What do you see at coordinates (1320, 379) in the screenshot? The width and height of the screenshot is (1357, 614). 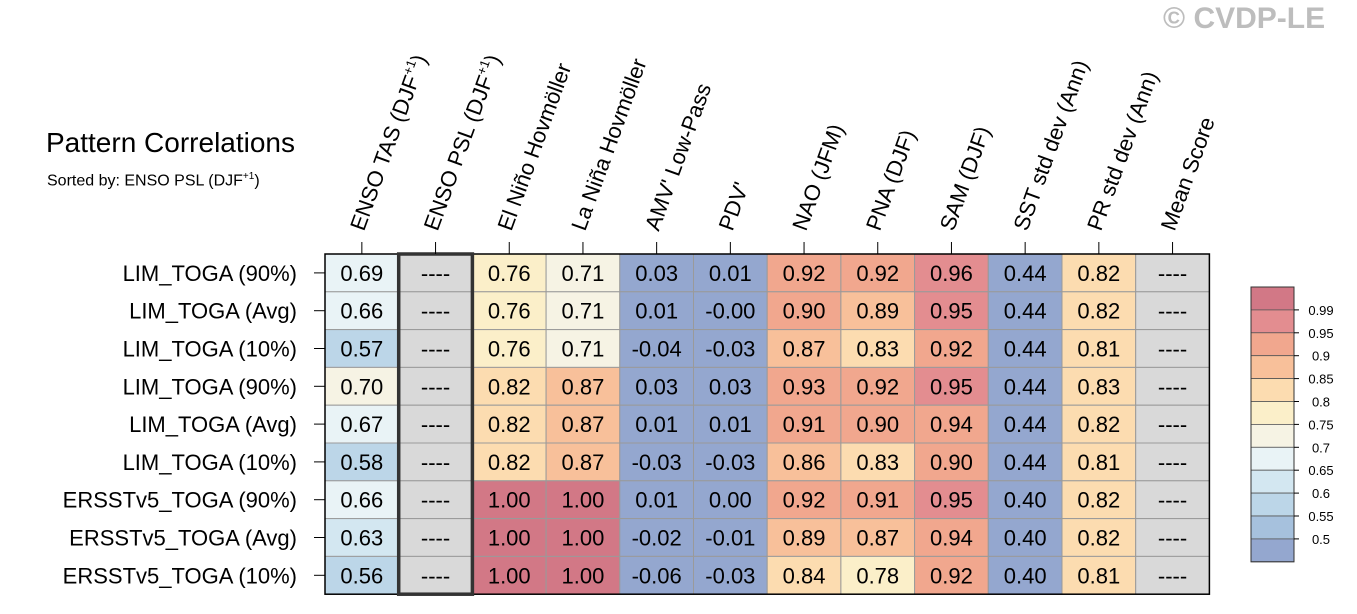 I see `colorbar-label: 0.85` at bounding box center [1320, 379].